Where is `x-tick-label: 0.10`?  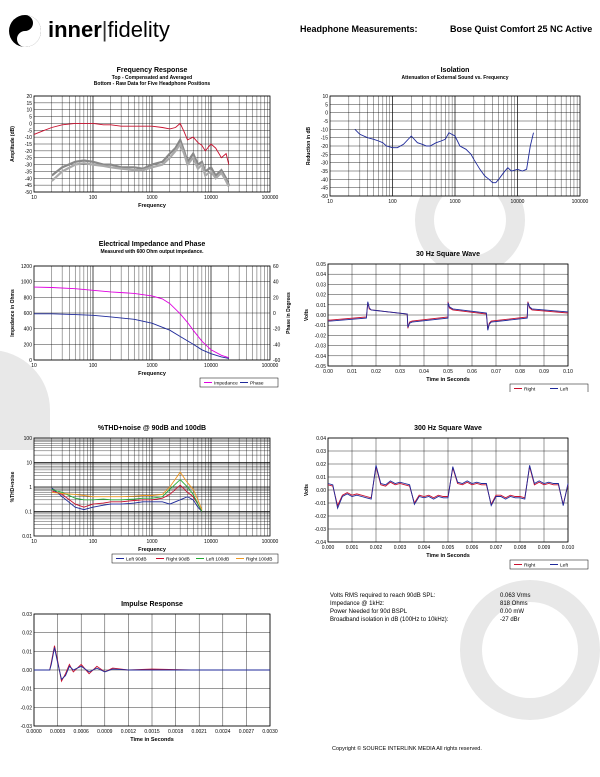
x-tick-label: 0.10 is located at coordinates (568, 372).